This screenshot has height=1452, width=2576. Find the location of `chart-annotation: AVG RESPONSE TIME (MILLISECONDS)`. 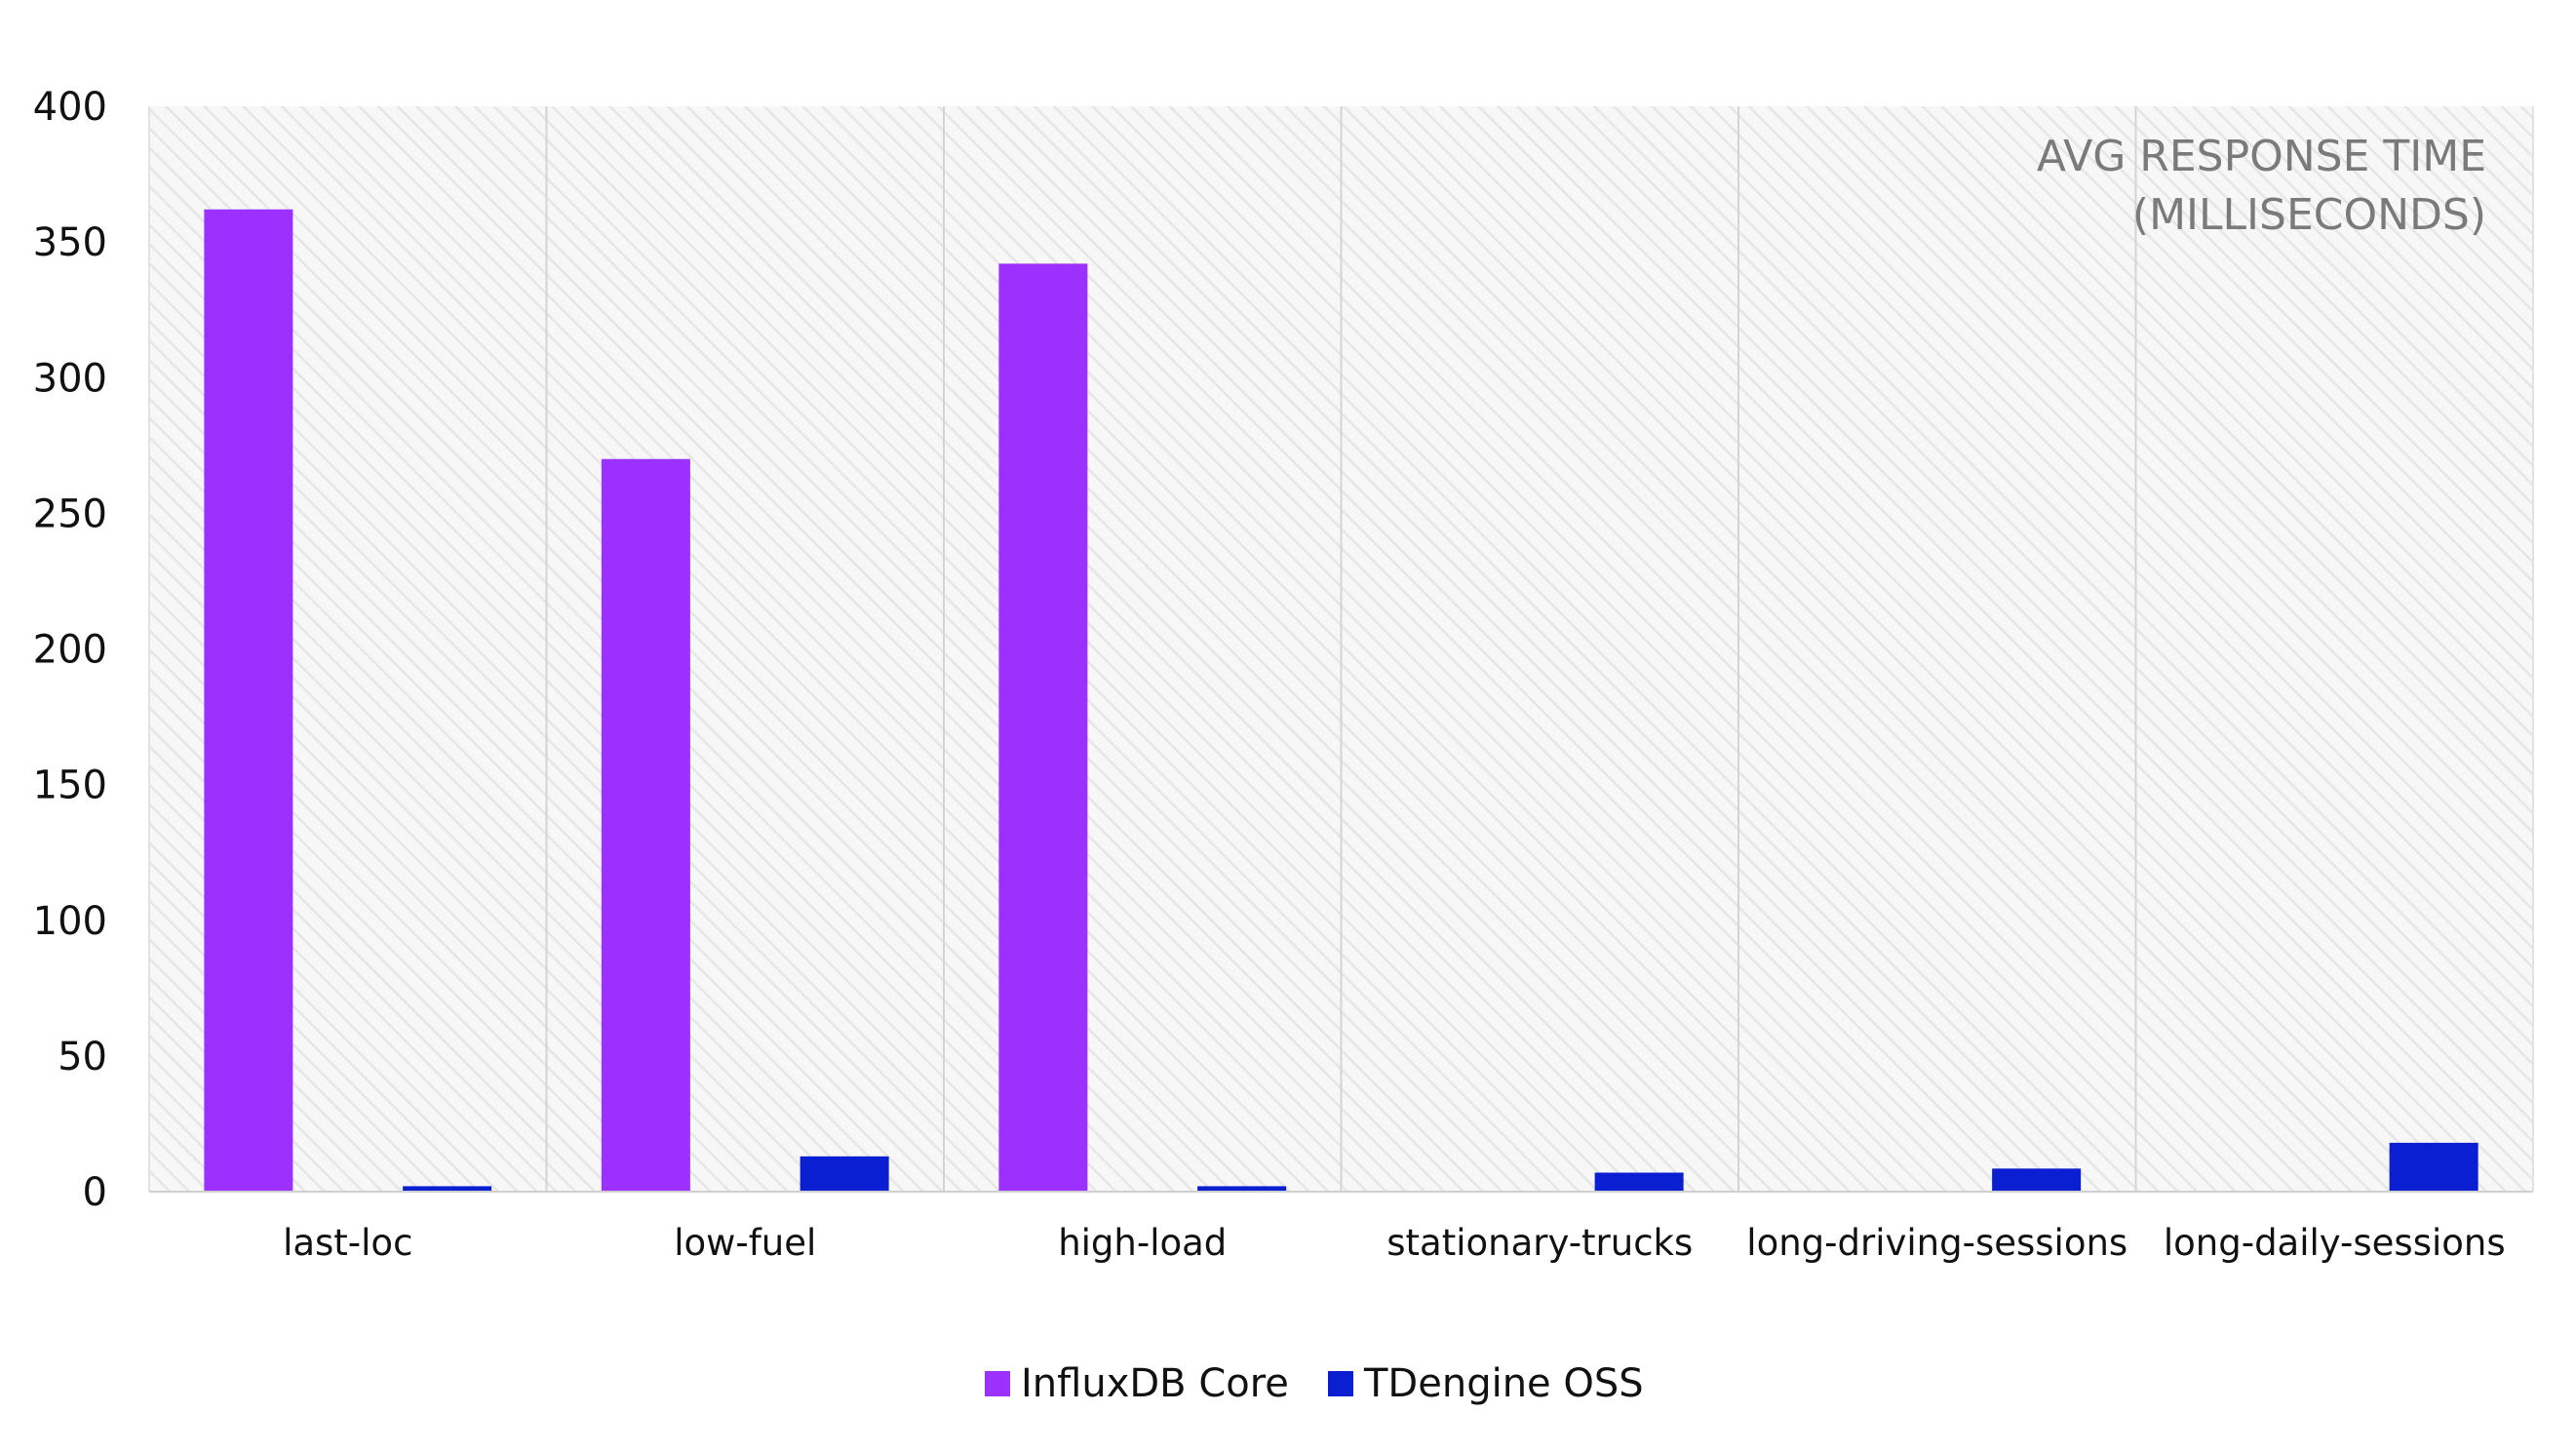

chart-annotation: AVG RESPONSE TIME (MILLISECONDS) is located at coordinates (2261, 186).